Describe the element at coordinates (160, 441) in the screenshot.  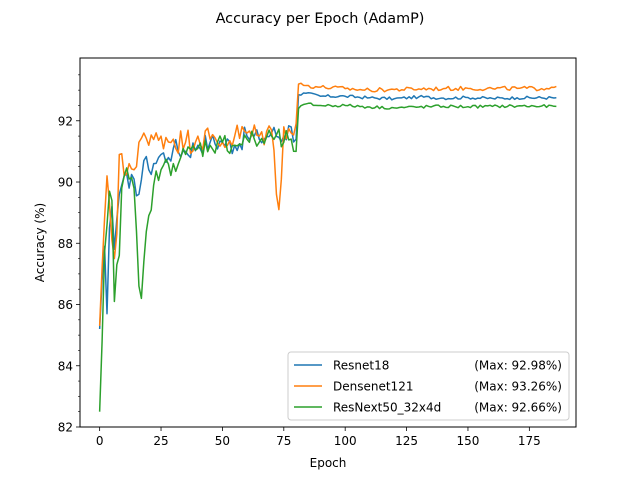
I see `x-tick-label: 25` at that location.